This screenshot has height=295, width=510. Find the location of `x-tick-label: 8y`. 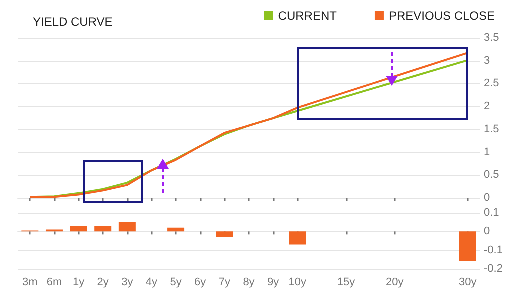

x-tick-label: 8y is located at coordinates (249, 282).